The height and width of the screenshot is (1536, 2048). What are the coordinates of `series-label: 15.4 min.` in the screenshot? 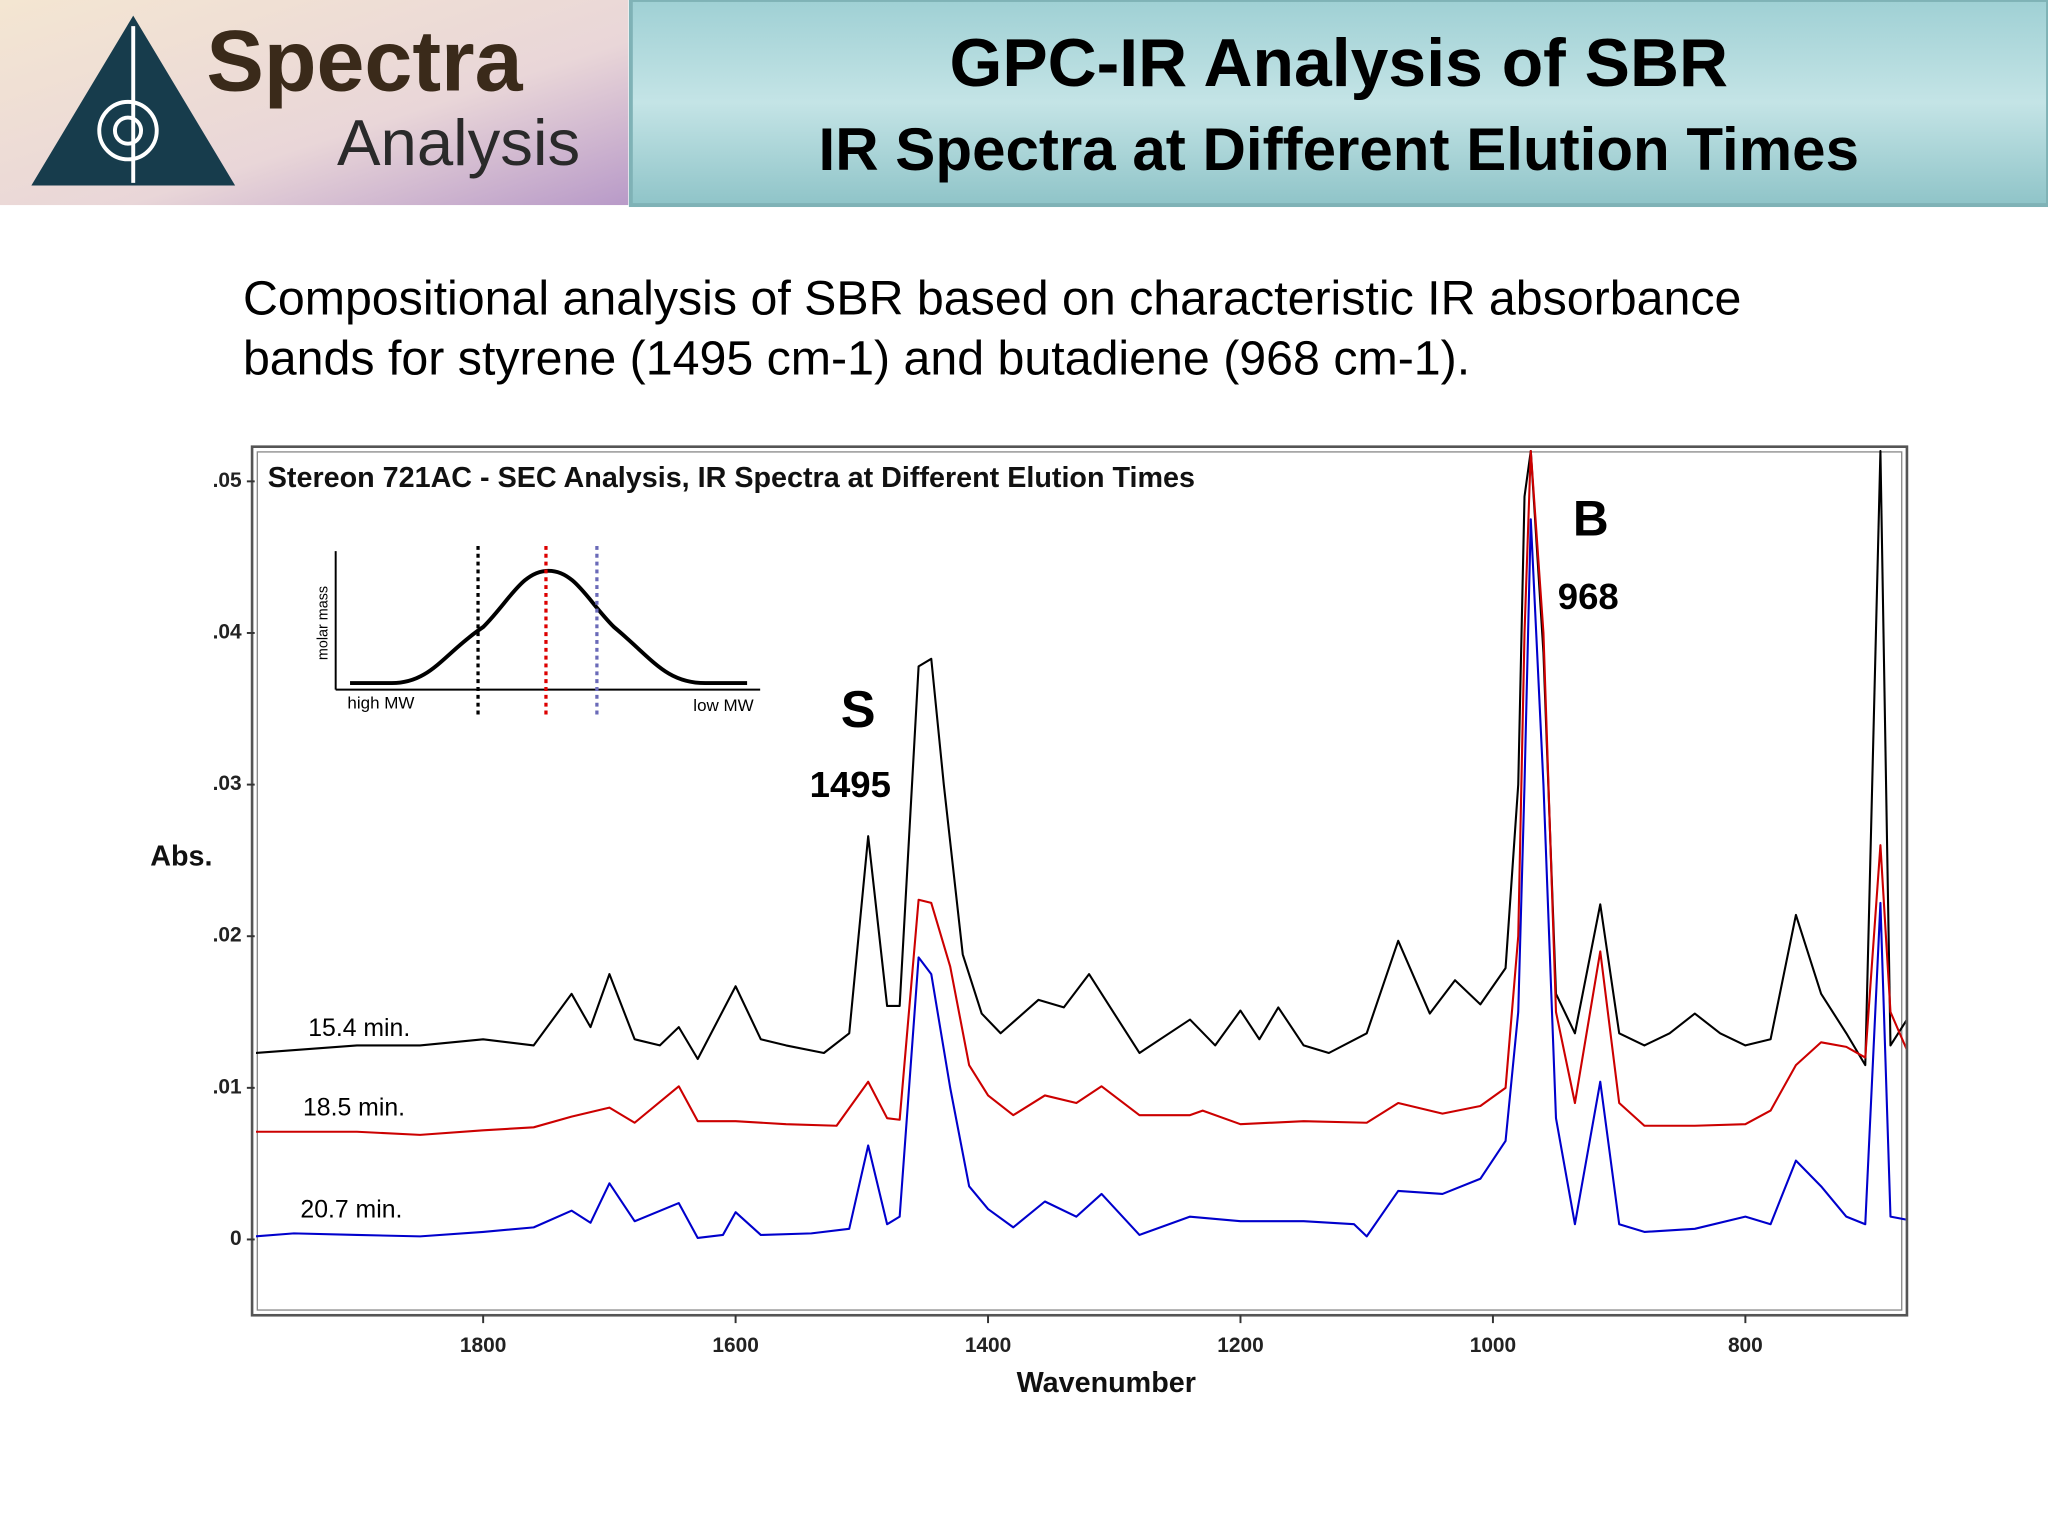 It's located at (359, 1028).